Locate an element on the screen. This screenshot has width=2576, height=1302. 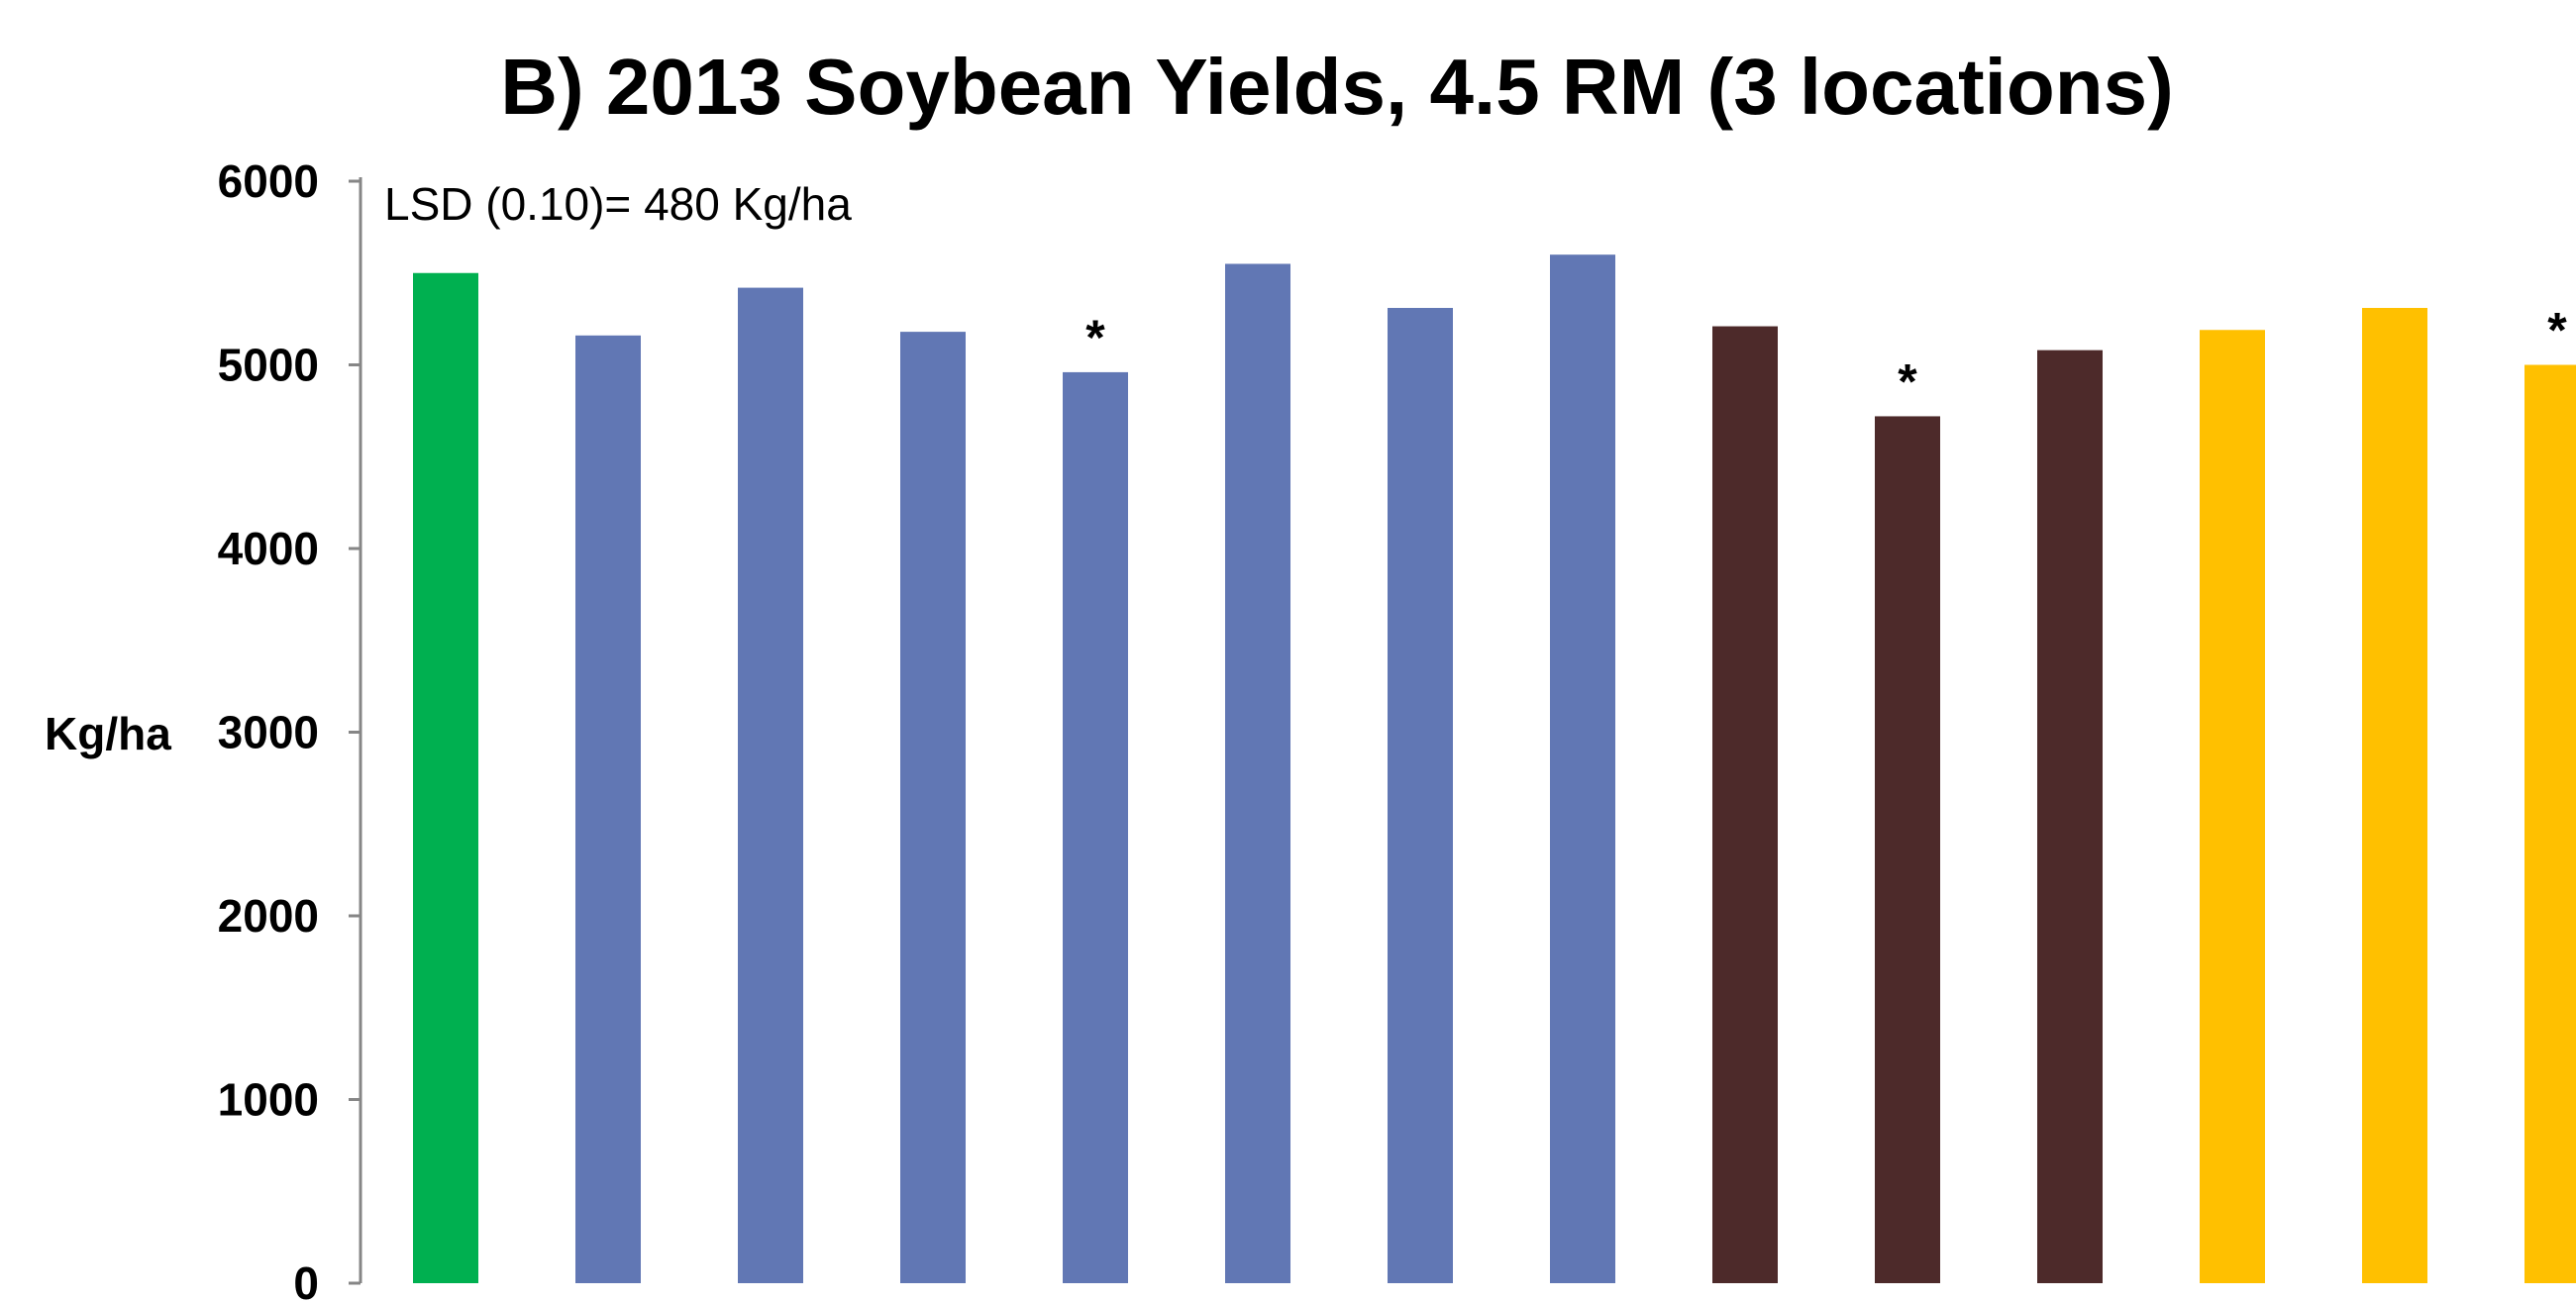
y-tick-label: 6000 is located at coordinates (268, 181).